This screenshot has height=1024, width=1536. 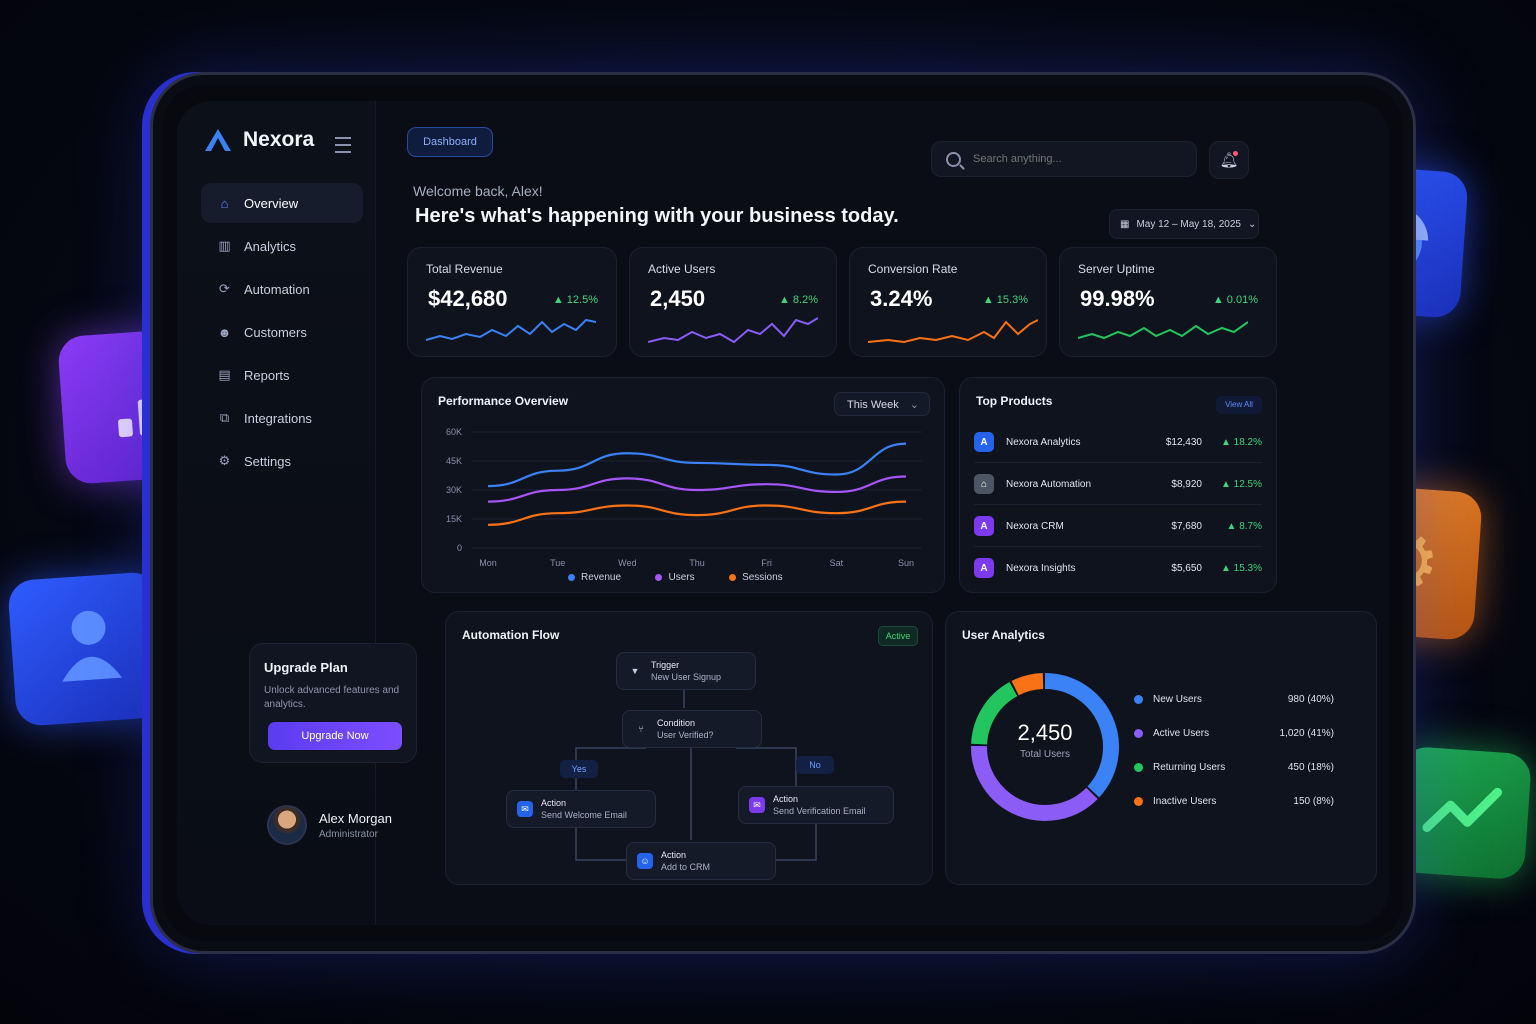 I want to click on brand-name: Nexora, so click(x=279, y=139).